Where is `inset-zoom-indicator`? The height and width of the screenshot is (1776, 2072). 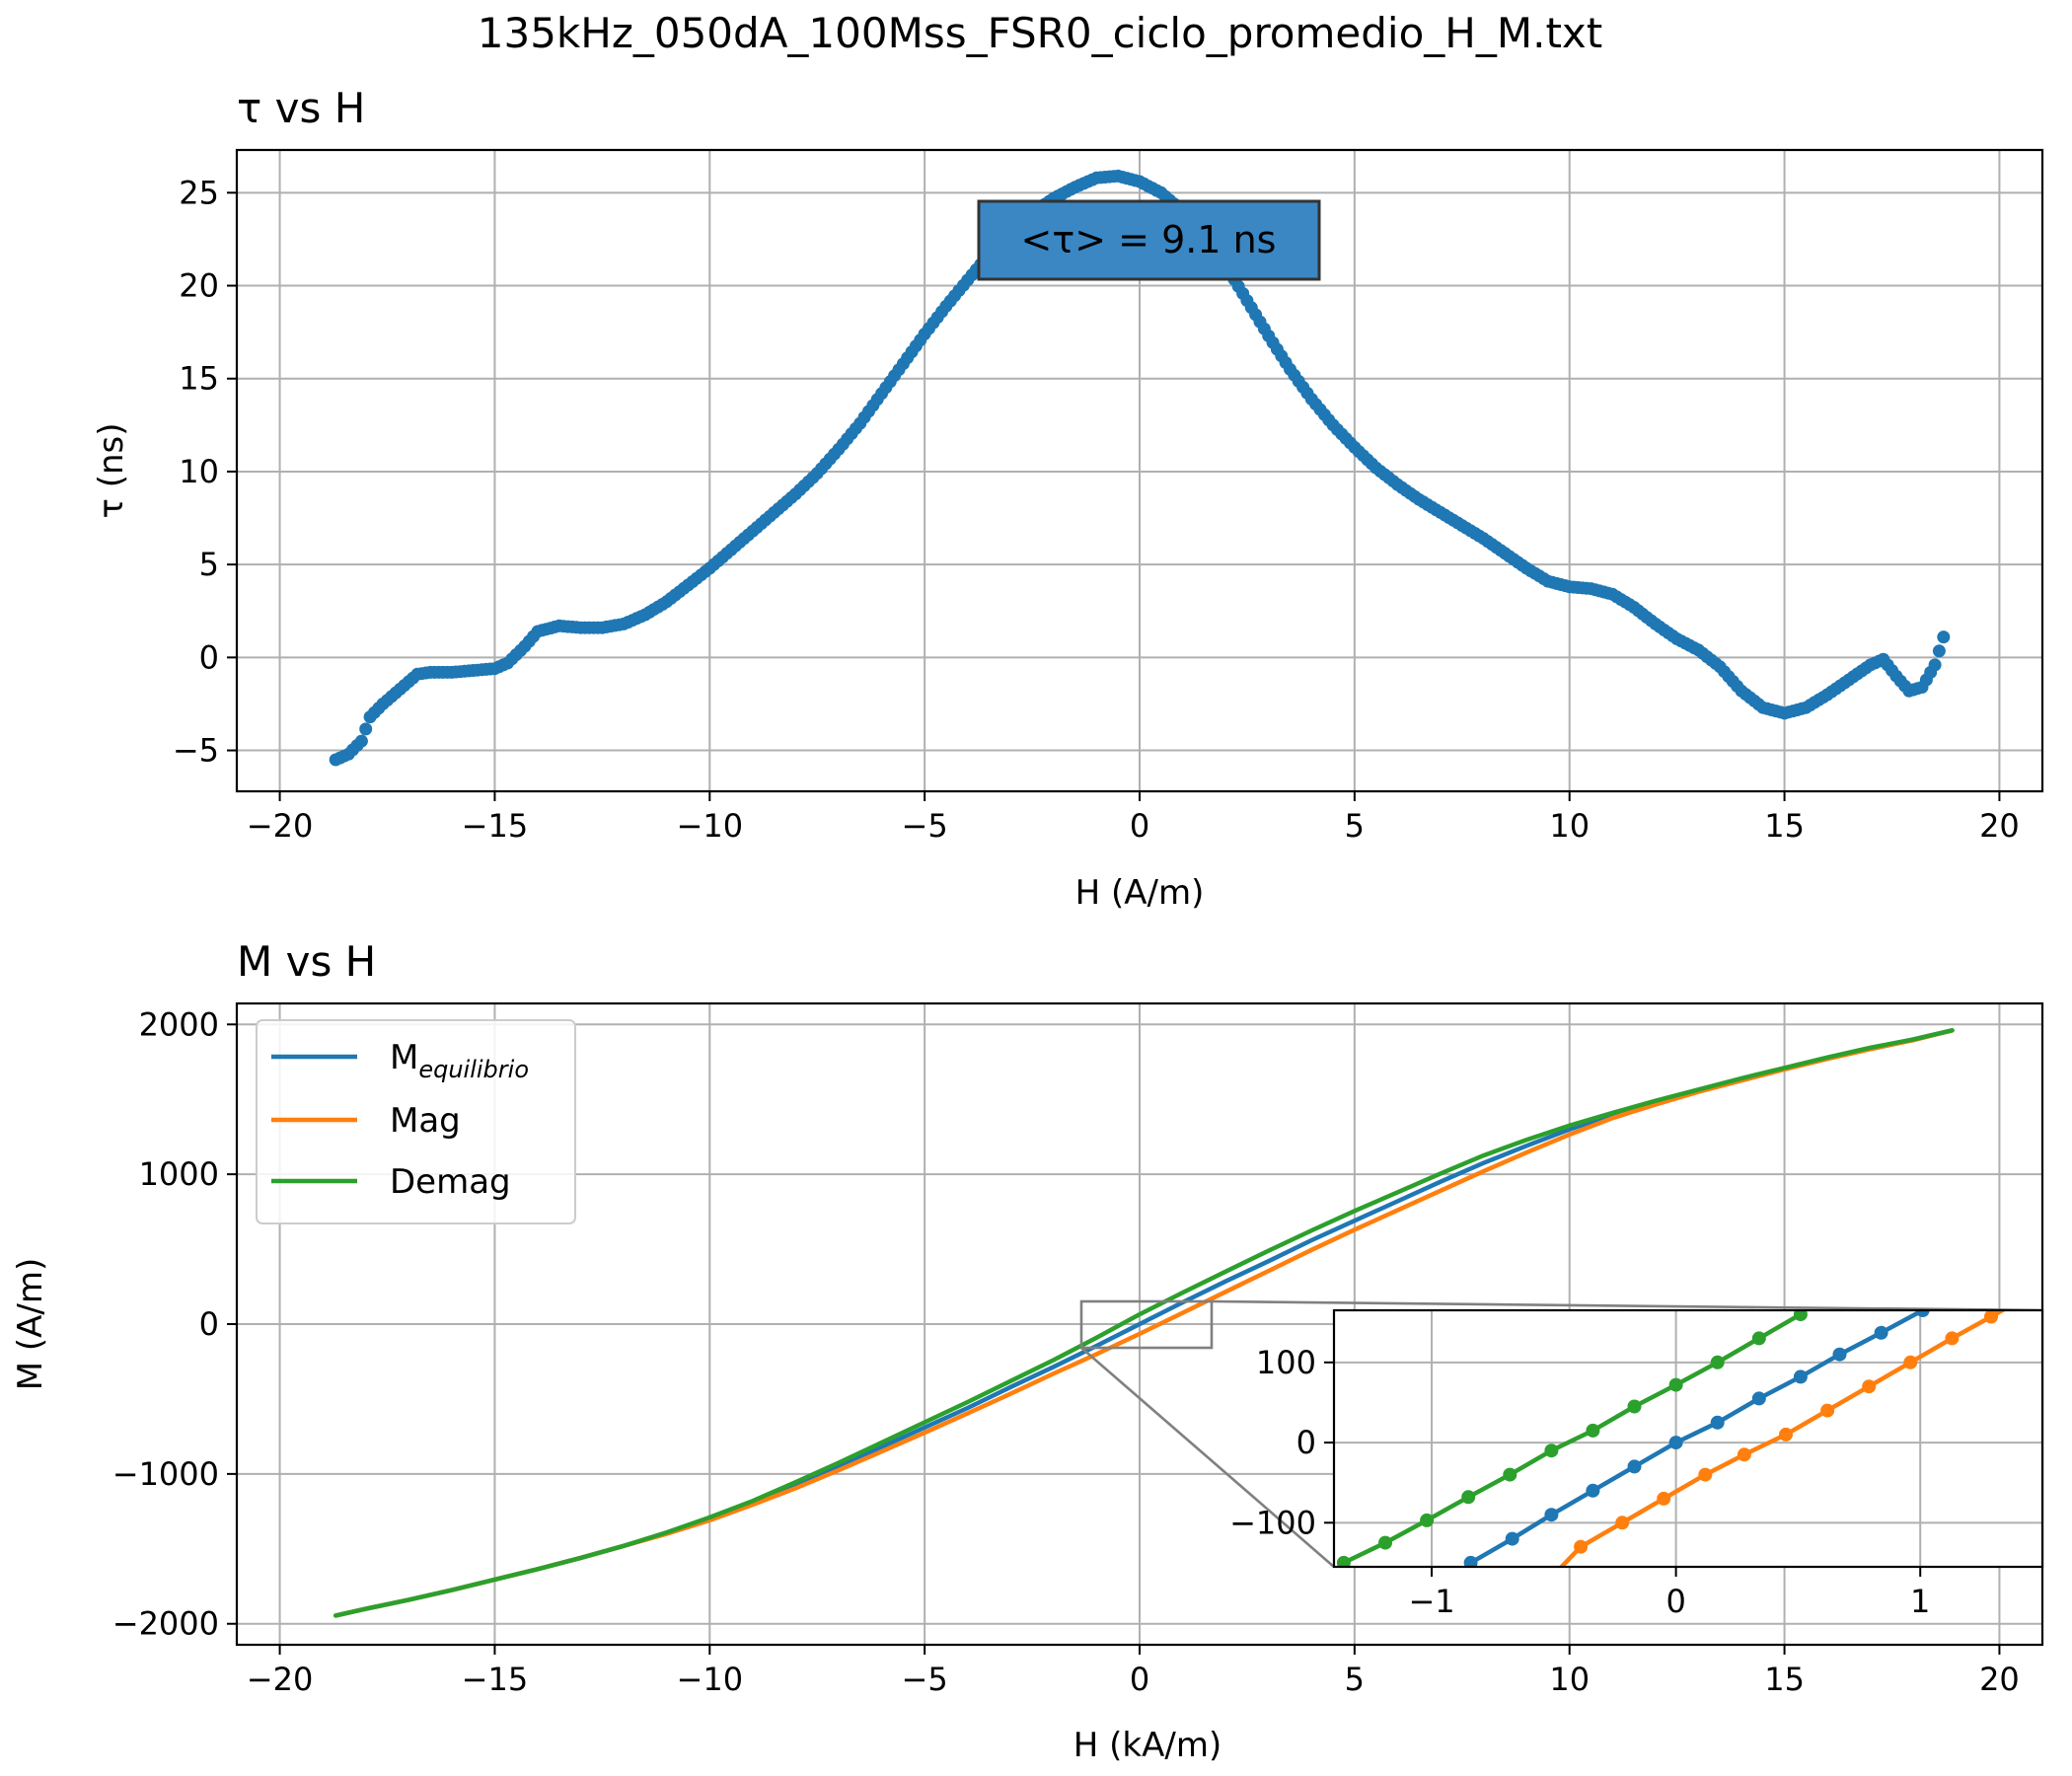
inset-zoom-indicator is located at coordinates (1561, 1433).